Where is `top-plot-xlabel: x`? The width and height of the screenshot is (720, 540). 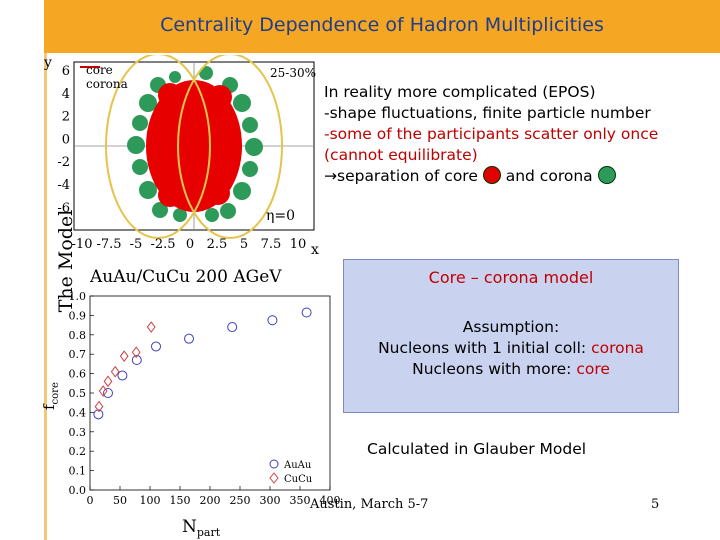
top-plot-xlabel: x is located at coordinates (315, 250).